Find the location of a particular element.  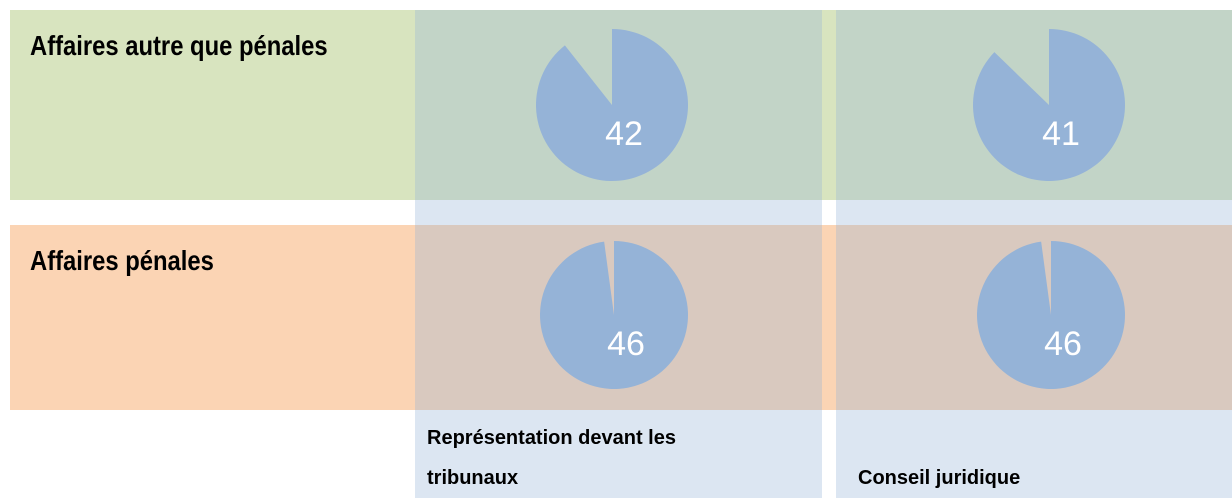

column-label: Conseil juridique is located at coordinates (939, 478).